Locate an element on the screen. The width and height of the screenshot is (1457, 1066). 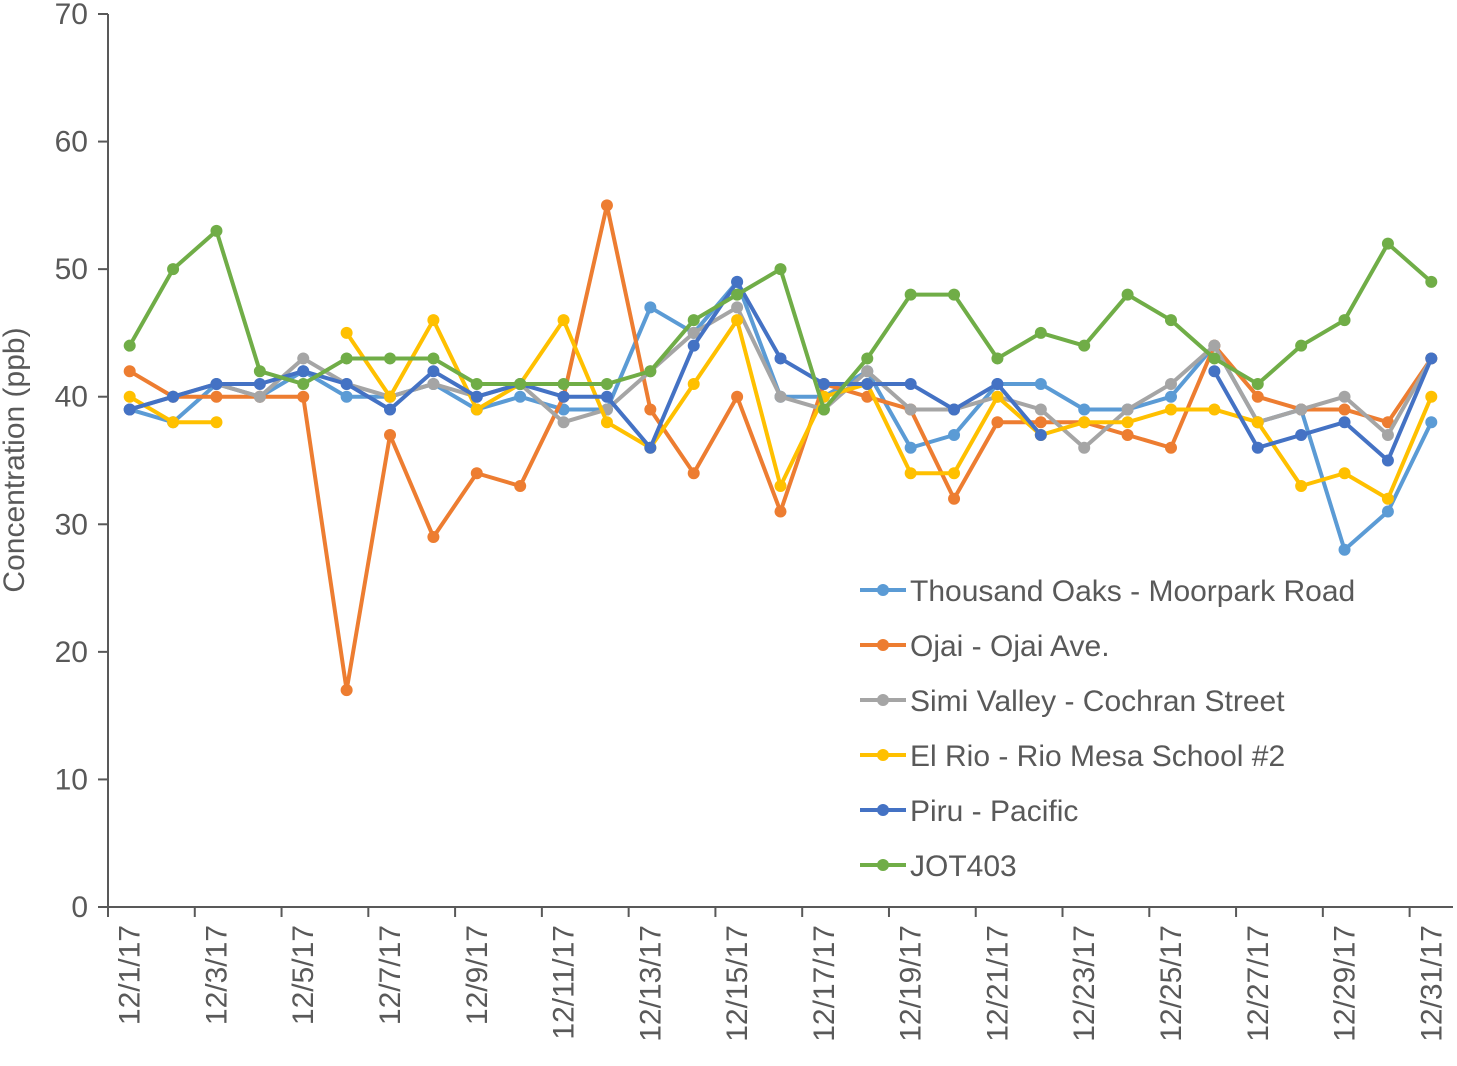
x-tick-label: 12/11/17 is located at coordinates (564, 982).